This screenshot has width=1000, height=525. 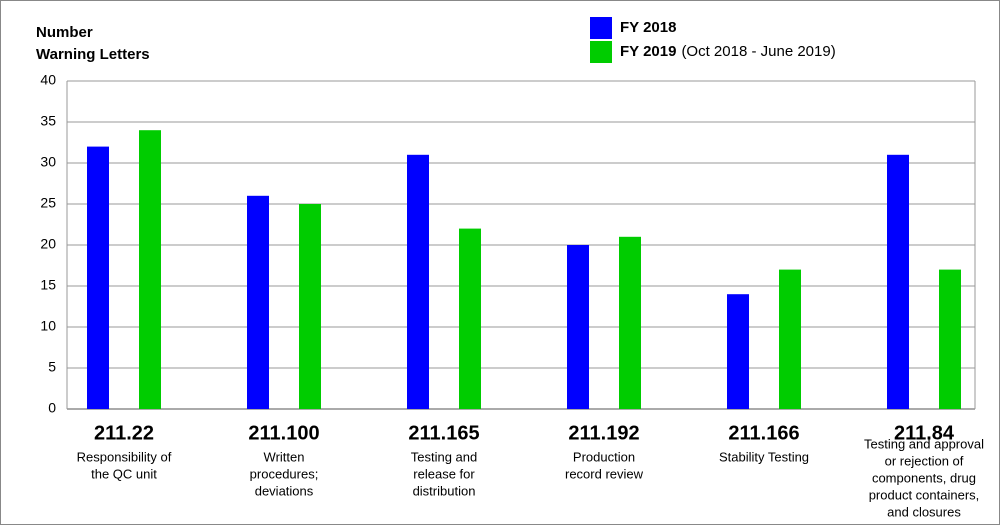 I want to click on category-description: product containers,, so click(x=924, y=494).